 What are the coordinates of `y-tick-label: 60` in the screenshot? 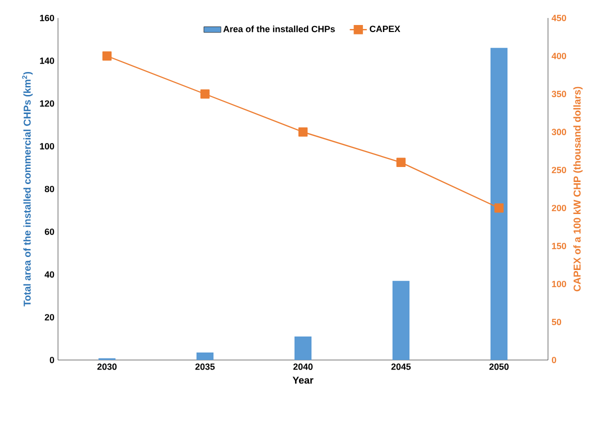 It's located at (49, 231).